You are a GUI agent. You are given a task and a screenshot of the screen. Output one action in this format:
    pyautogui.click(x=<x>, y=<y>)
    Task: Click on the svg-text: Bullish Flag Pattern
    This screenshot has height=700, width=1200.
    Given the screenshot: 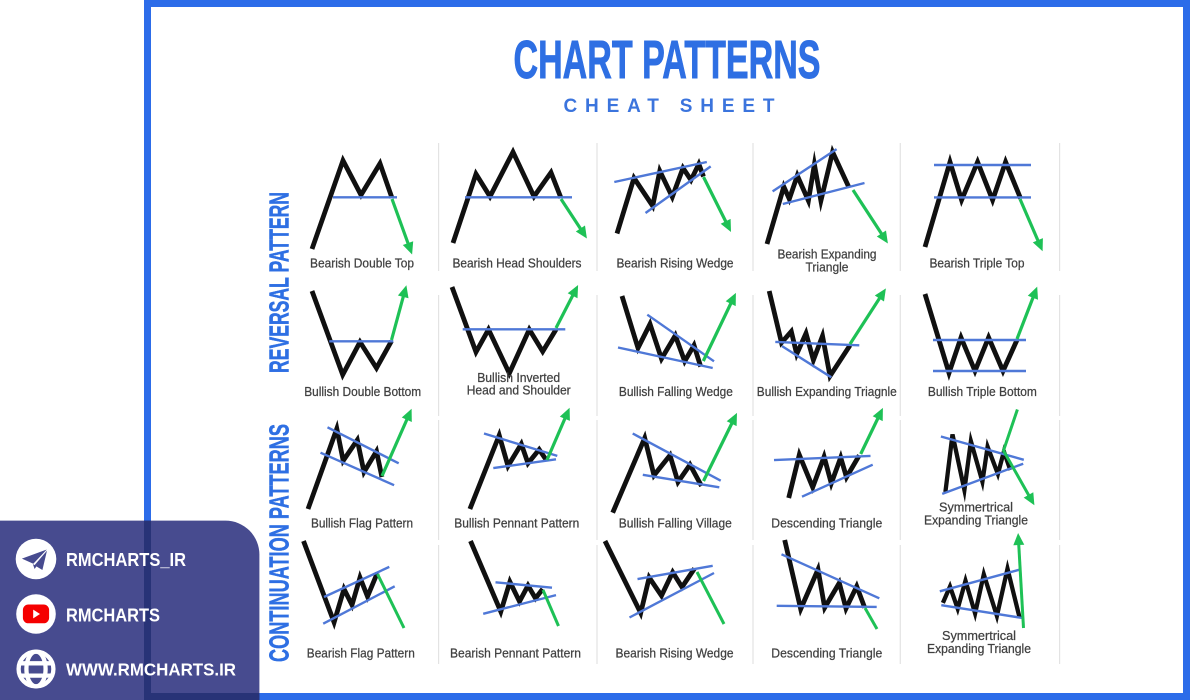 What is the action you would take?
    pyautogui.click(x=362, y=523)
    